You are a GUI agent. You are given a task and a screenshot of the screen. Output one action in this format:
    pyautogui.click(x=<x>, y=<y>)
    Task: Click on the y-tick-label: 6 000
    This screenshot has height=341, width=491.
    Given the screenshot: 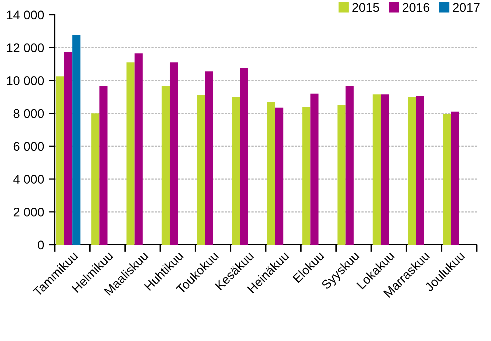 What is the action you would take?
    pyautogui.click(x=29, y=147)
    